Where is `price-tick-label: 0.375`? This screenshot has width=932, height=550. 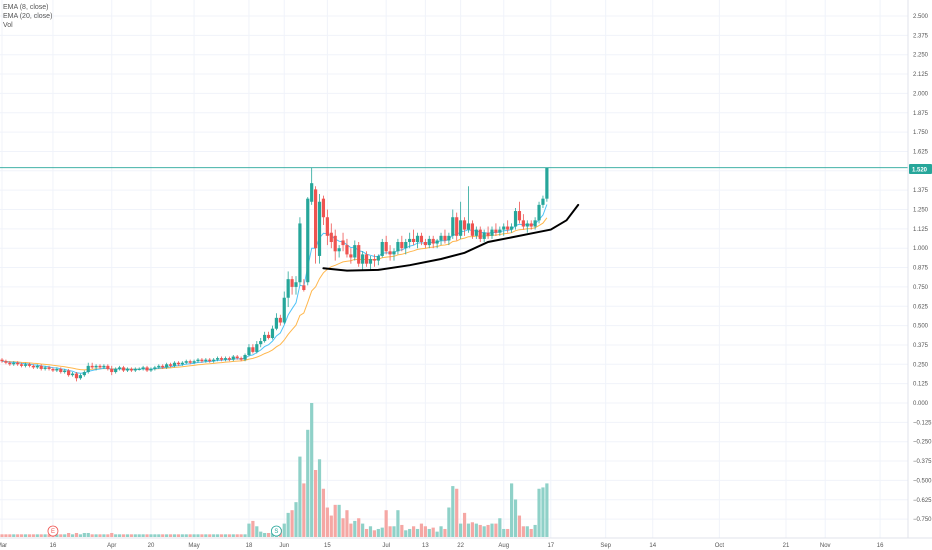
price-tick-label: 0.375 is located at coordinates (921, 346).